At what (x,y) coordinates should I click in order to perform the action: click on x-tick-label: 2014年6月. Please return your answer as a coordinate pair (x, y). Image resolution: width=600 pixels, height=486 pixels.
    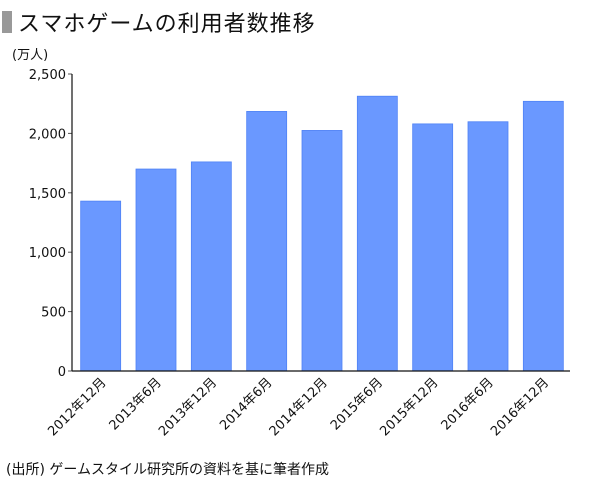
    Looking at the image, I should click on (246, 404).